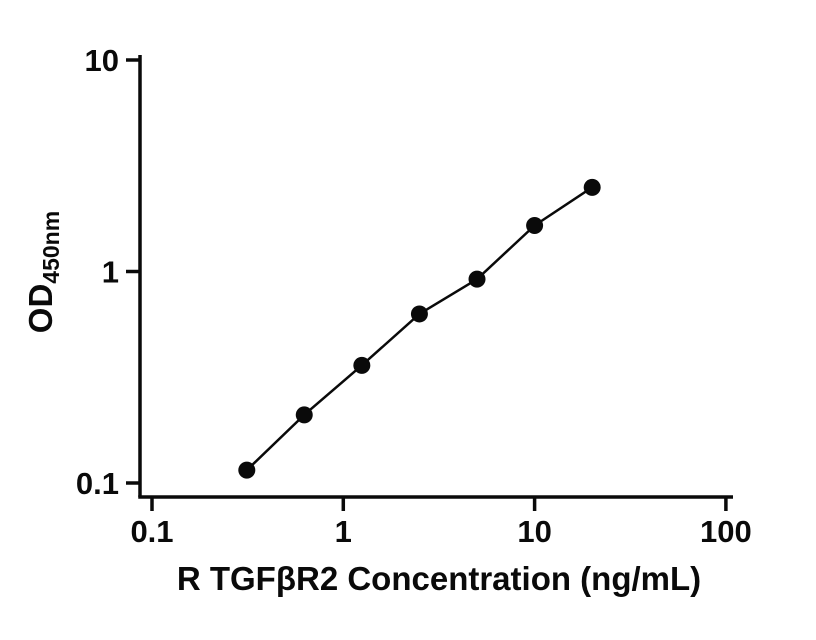  What do you see at coordinates (51, 247) in the screenshot?
I see `y-axis-title-subscript: 450nm` at bounding box center [51, 247].